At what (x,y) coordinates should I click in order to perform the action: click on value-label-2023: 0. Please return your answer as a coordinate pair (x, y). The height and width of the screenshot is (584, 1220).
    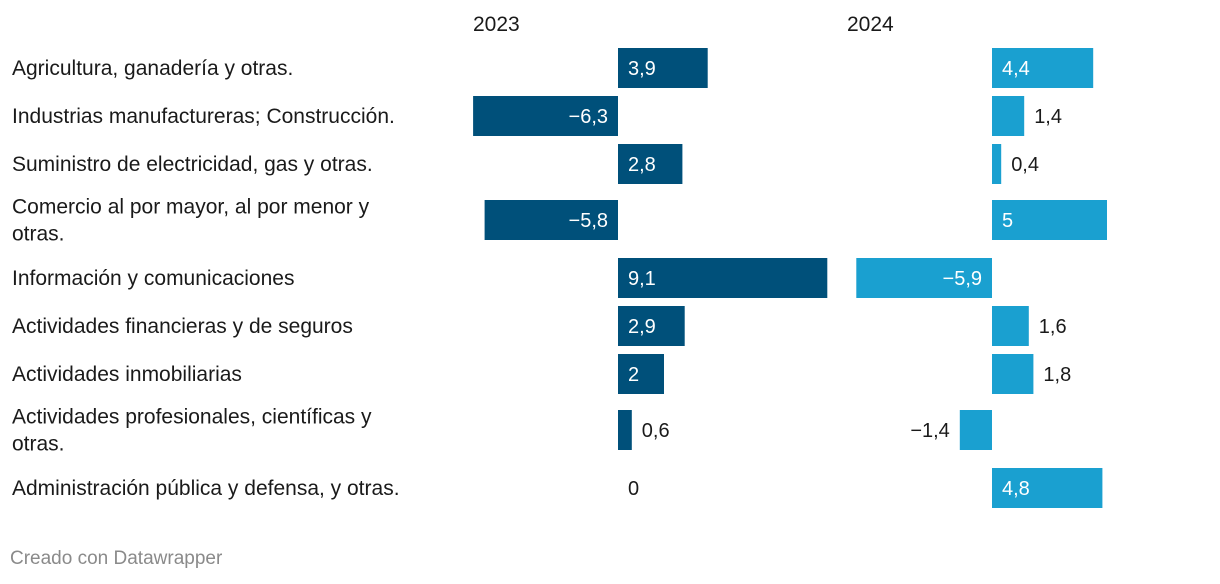
    Looking at the image, I should click on (633, 489).